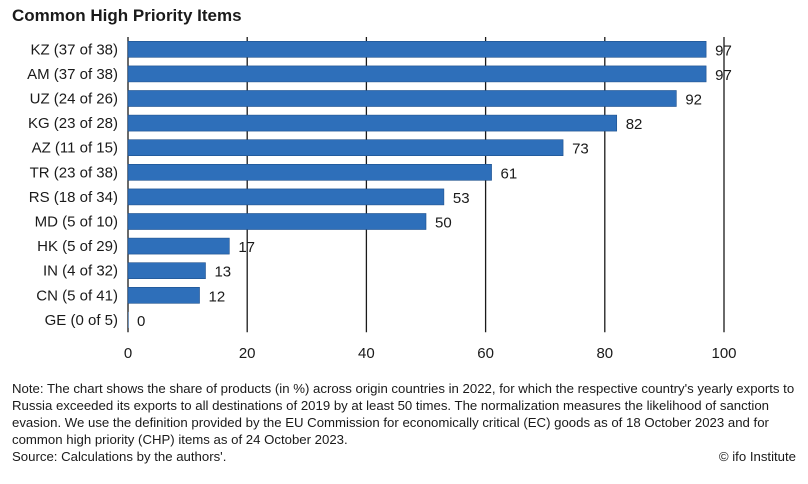 The height and width of the screenshot is (484, 808). What do you see at coordinates (80, 271) in the screenshot?
I see `category-label: IN (4 of 32)` at bounding box center [80, 271].